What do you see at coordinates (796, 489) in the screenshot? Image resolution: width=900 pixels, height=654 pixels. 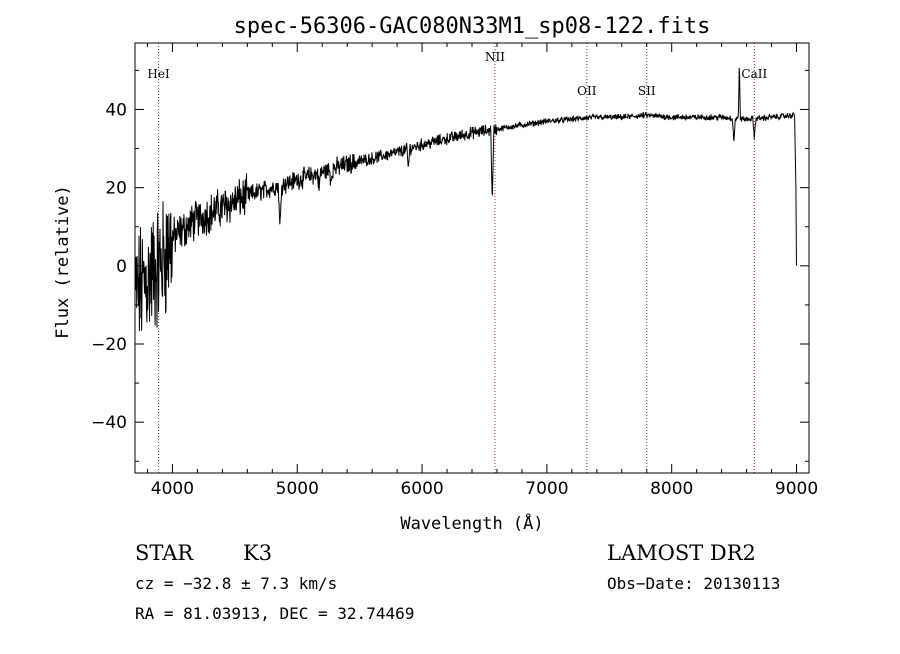 I see `x-tick-label: 9000` at bounding box center [796, 489].